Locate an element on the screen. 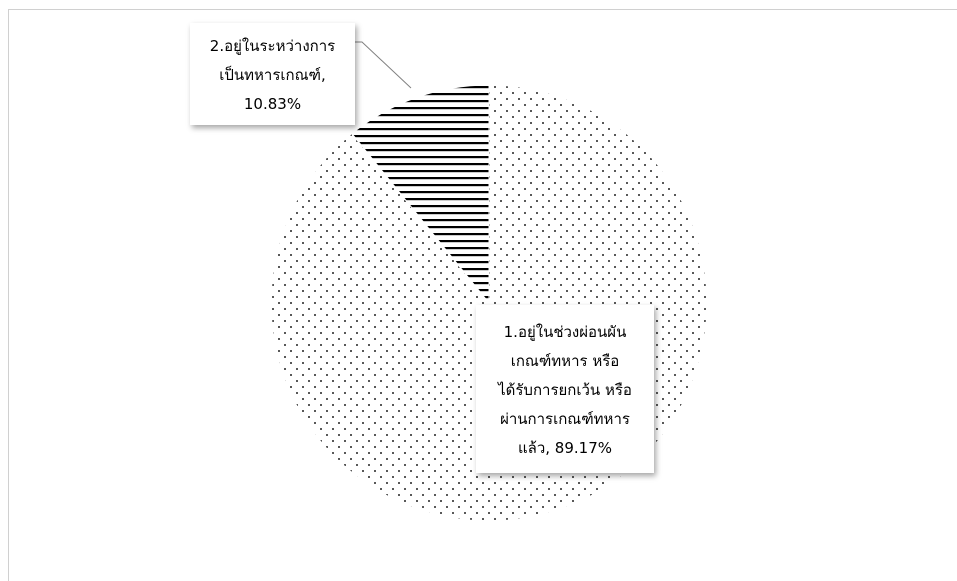  data-label-1-line-5: แล้ว, 89.17% is located at coordinates (565, 448).